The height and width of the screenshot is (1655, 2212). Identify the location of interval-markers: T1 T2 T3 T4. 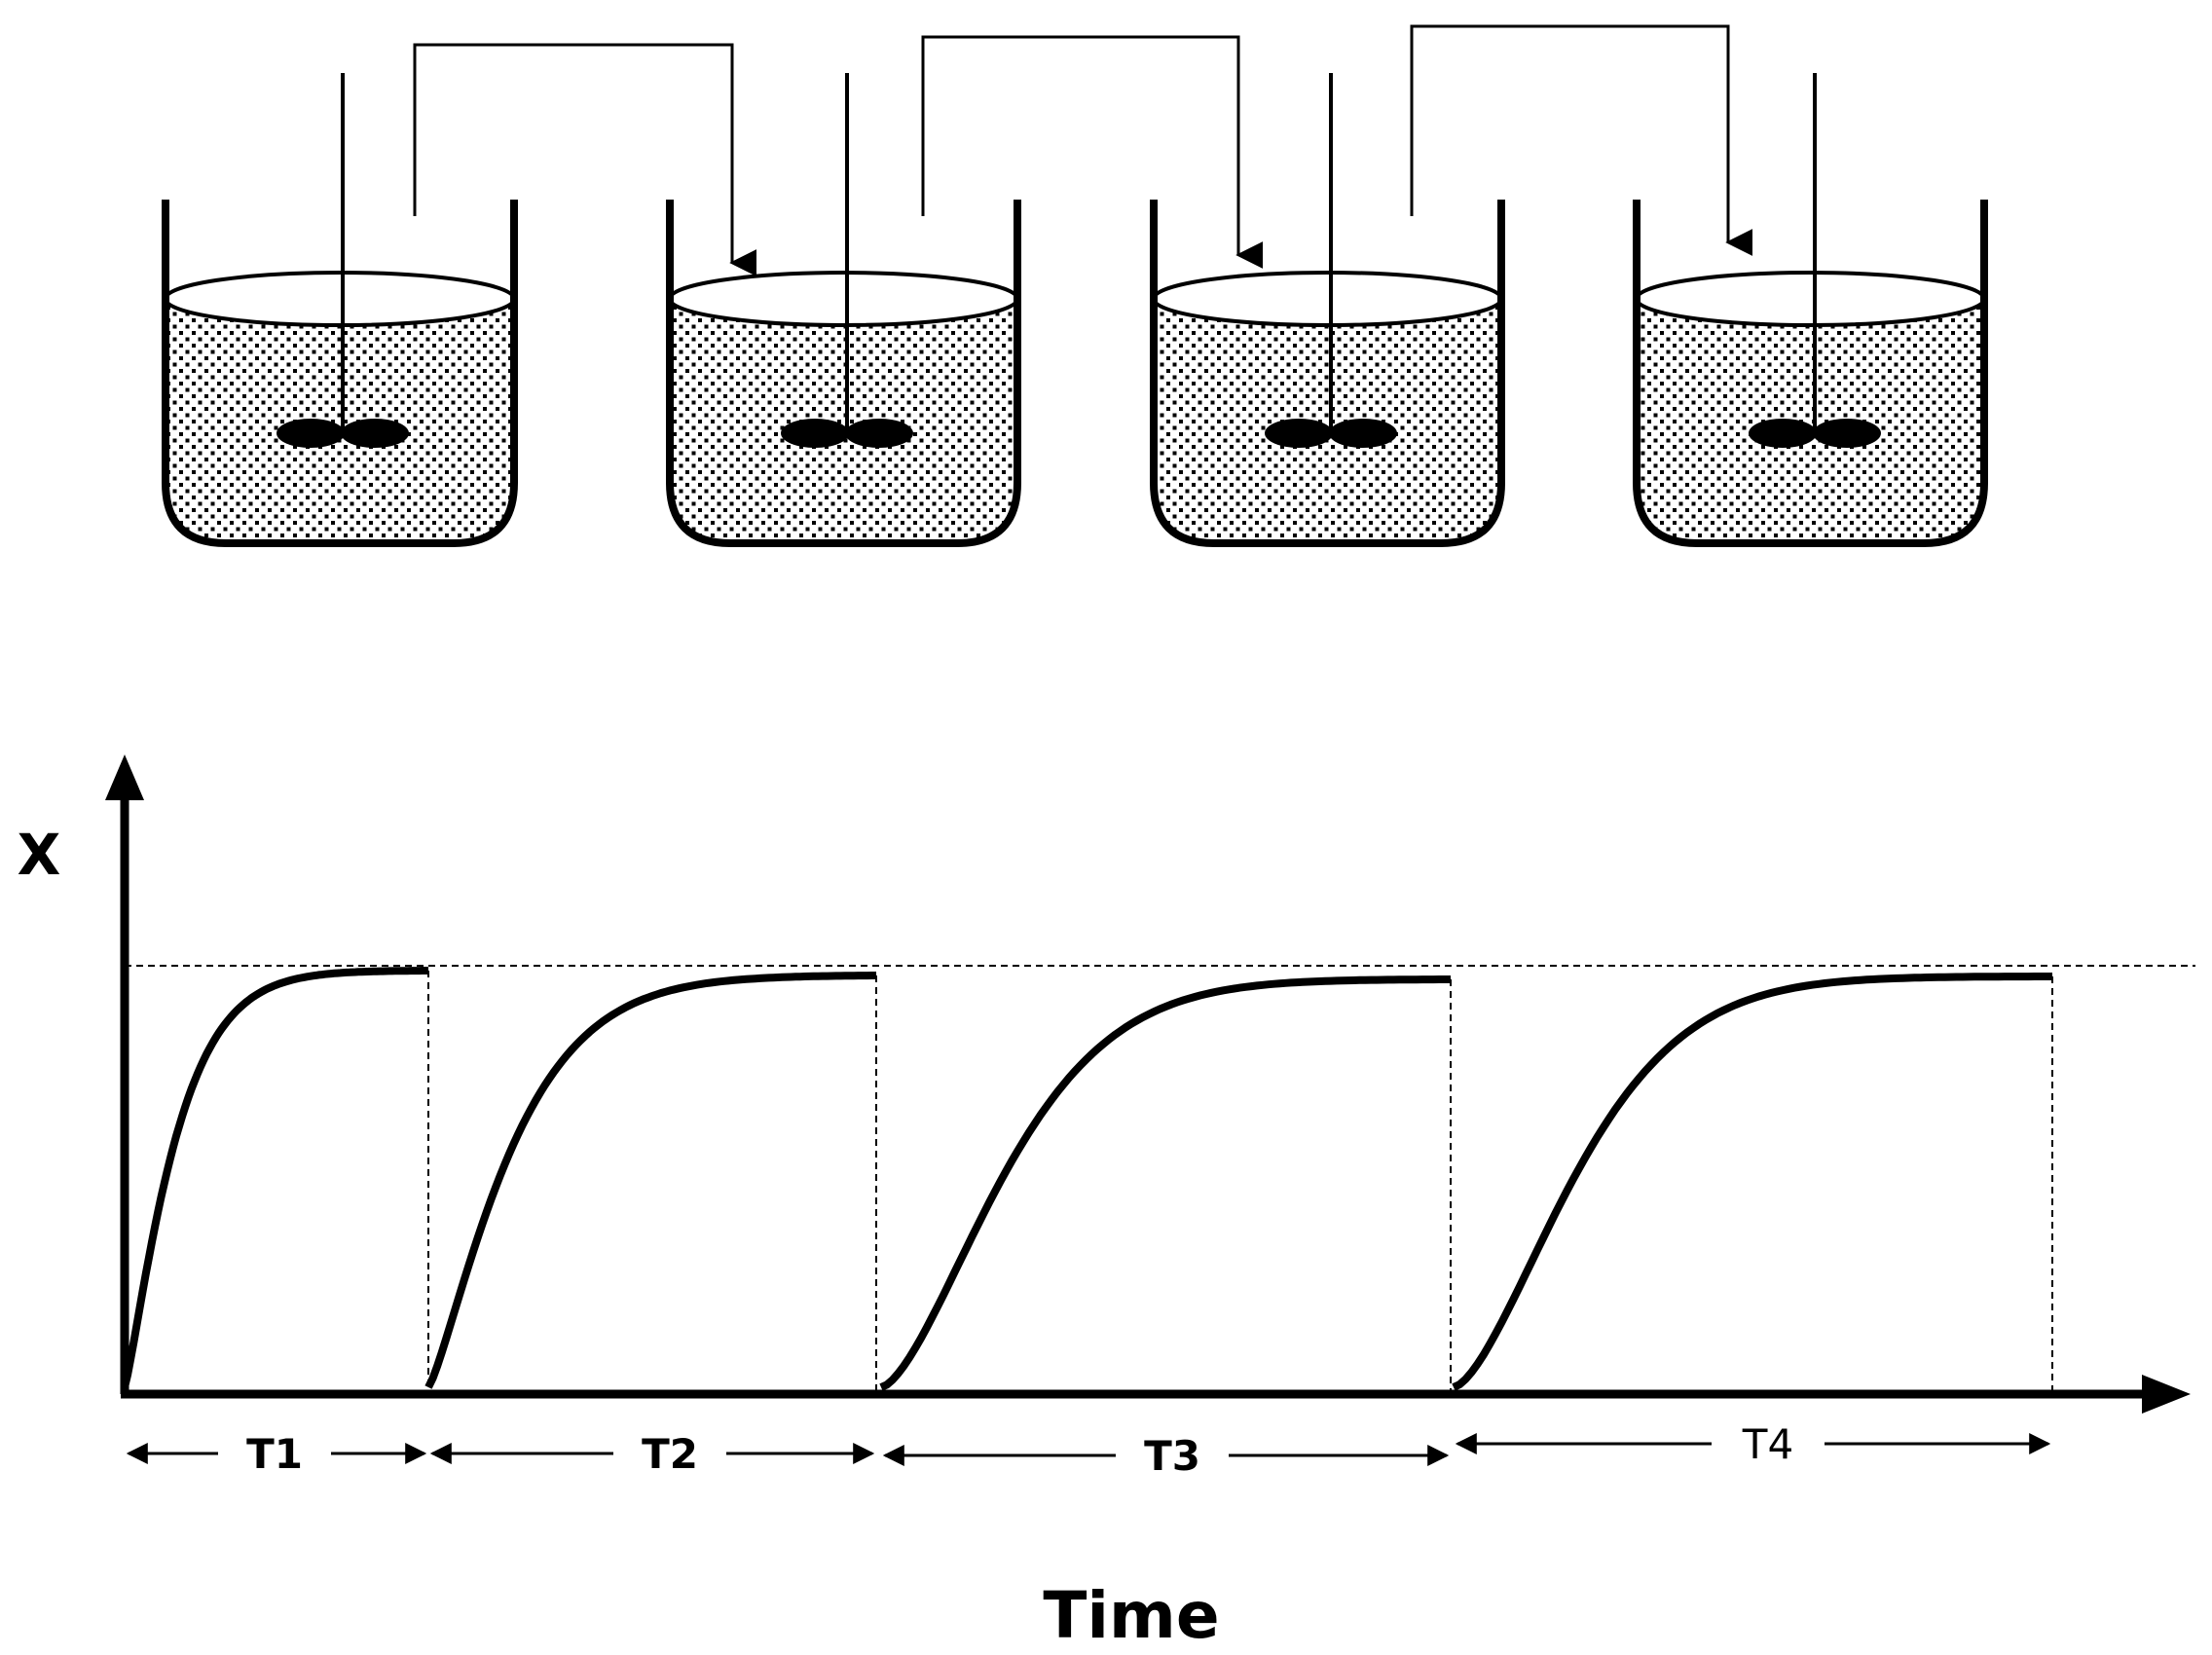
(1088, 1450).